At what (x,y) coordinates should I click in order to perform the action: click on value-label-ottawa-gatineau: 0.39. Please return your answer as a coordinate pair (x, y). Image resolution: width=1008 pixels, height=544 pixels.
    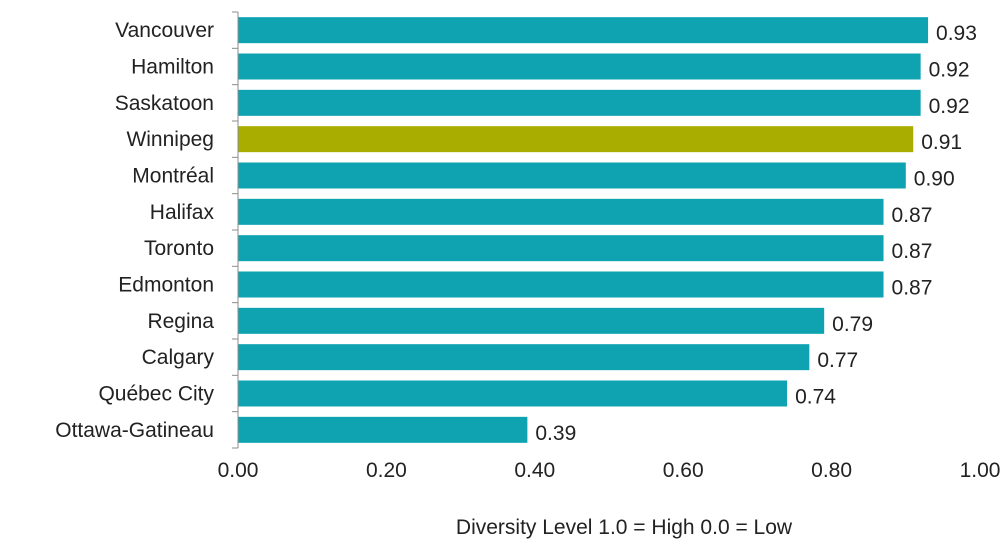
    Looking at the image, I should click on (555, 433).